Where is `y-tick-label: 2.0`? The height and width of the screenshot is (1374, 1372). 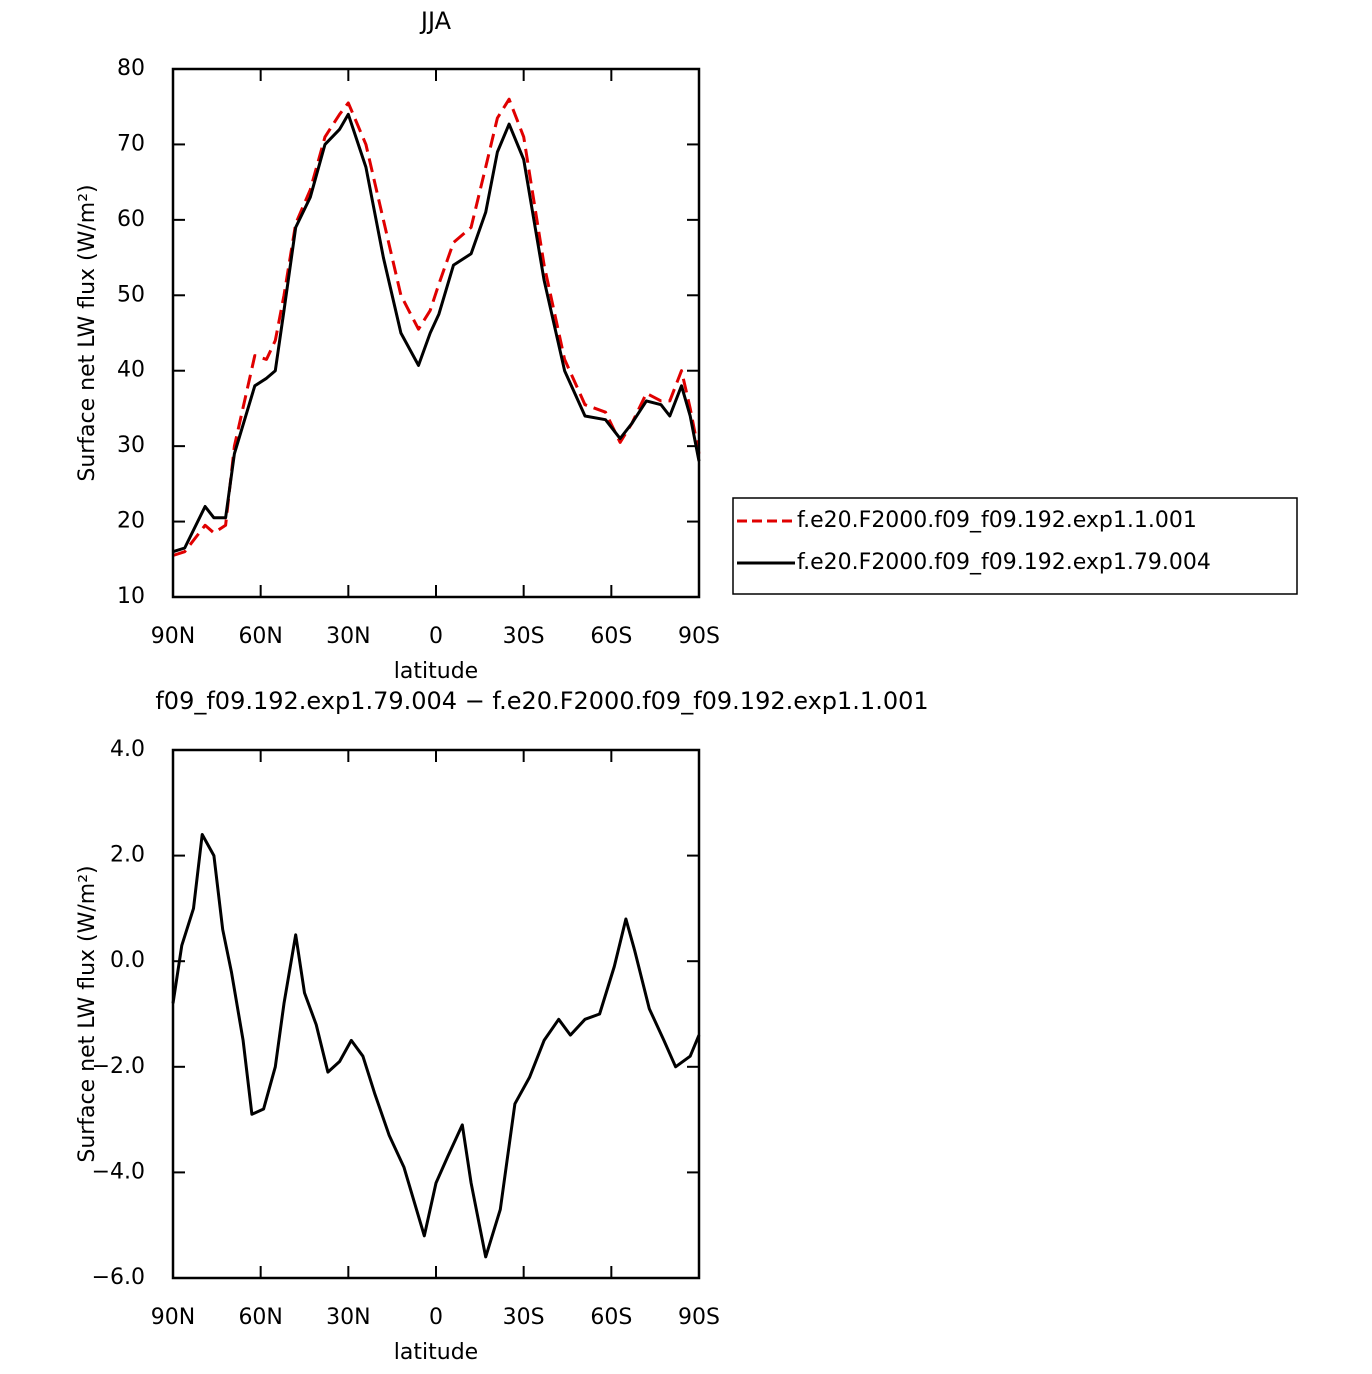 y-tick-label: 2.0 is located at coordinates (127, 855).